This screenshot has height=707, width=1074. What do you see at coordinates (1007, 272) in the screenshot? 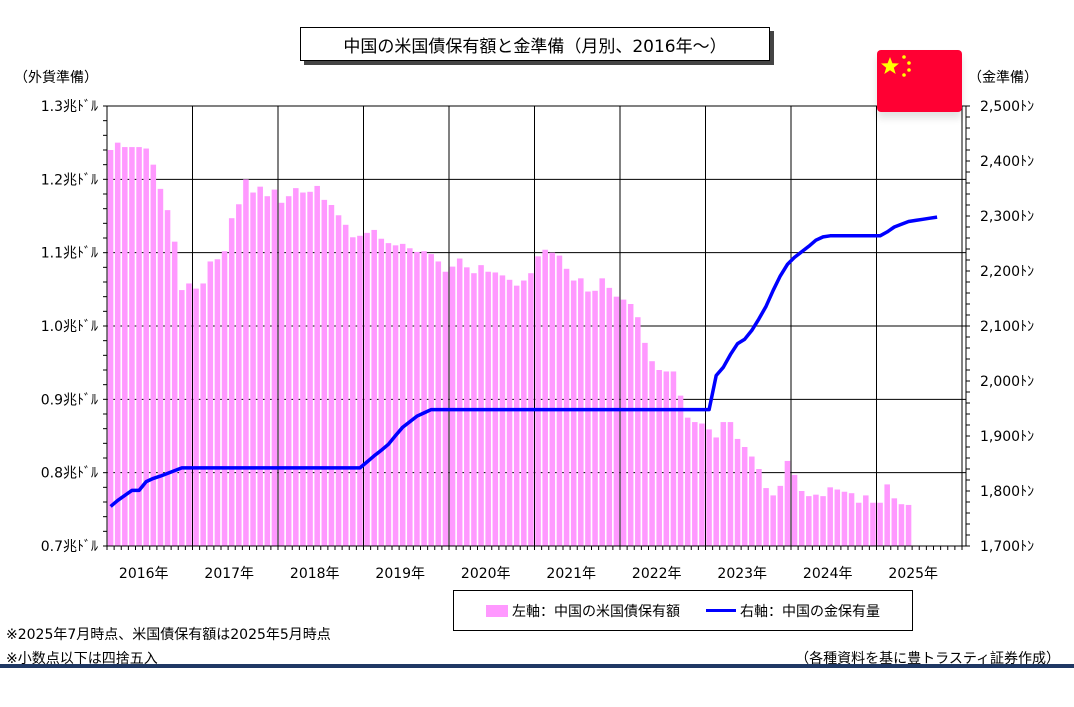
I see `right-tick-label: 2,200ﾄﾝ` at bounding box center [1007, 272].